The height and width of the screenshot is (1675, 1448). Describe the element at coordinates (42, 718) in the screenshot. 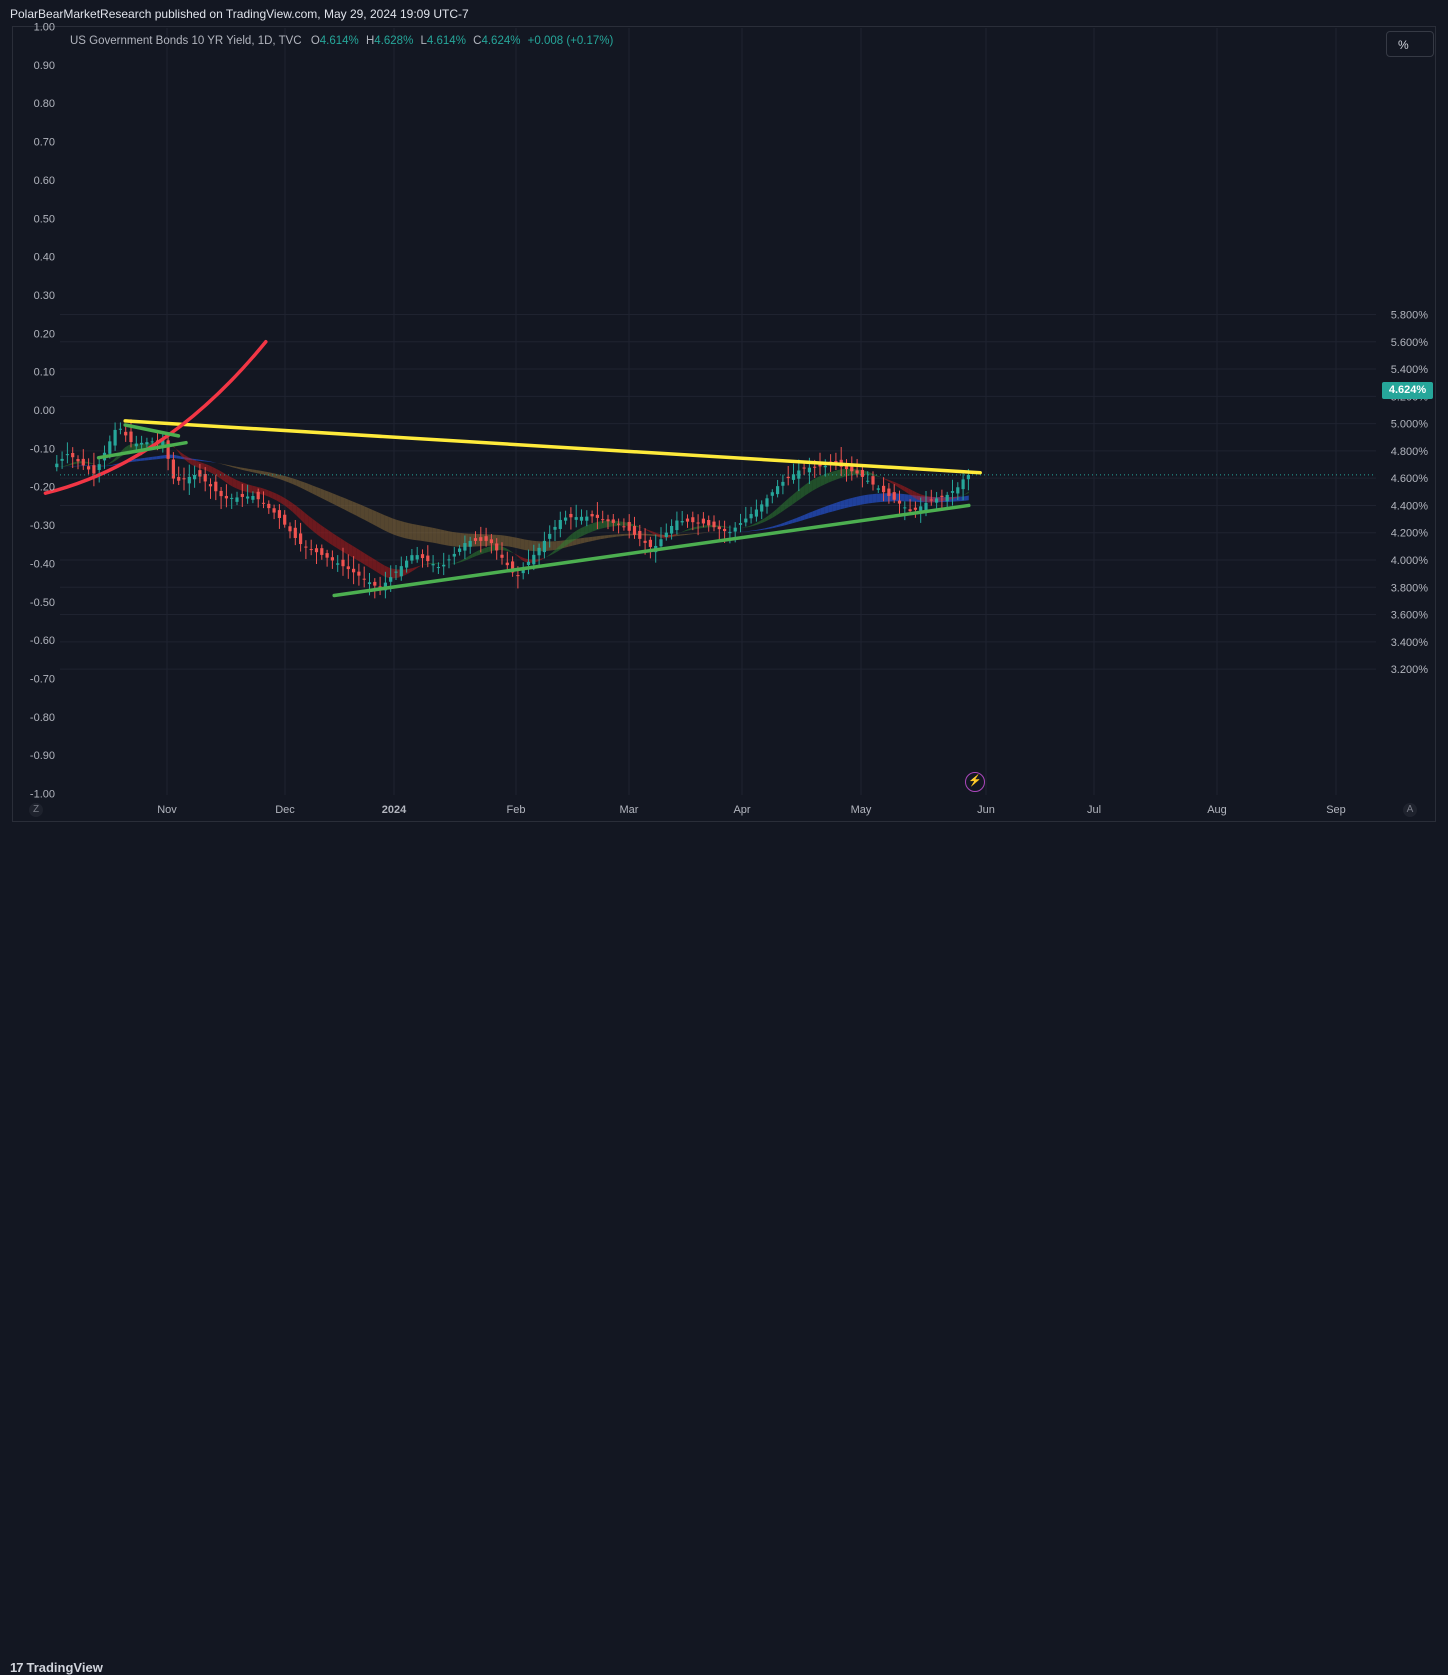

I see `left-tick-label: -0.80` at that location.